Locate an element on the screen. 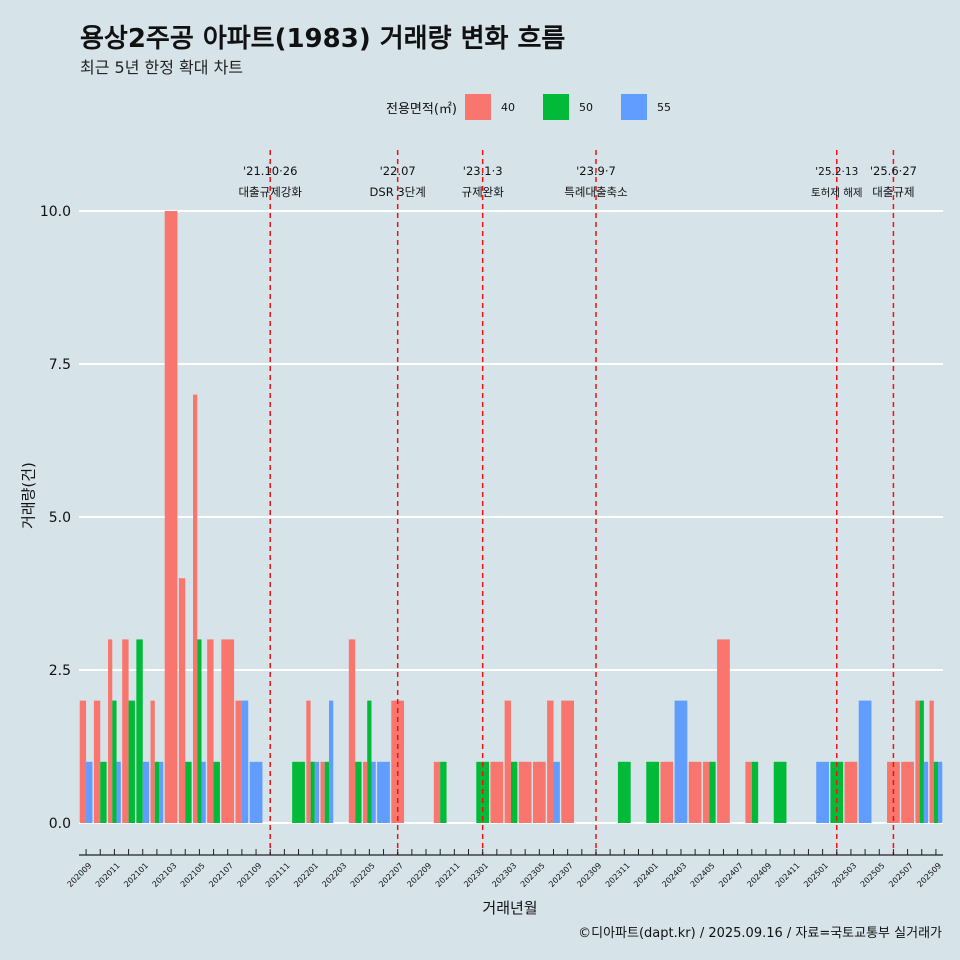 This screenshot has height=960, width=960. event-date-202309: '23.9·7 is located at coordinates (596, 171).